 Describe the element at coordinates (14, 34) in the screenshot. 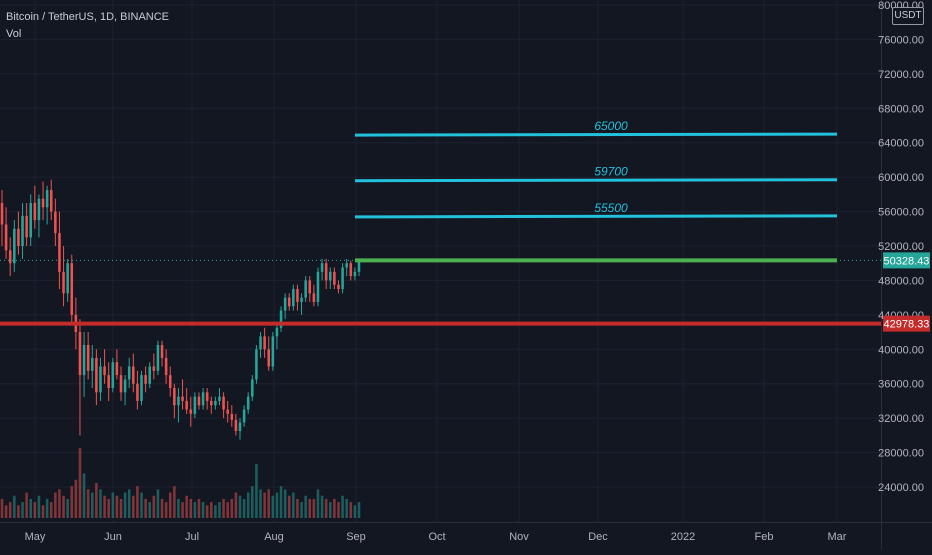

I see `volume-legend: Vol` at that location.